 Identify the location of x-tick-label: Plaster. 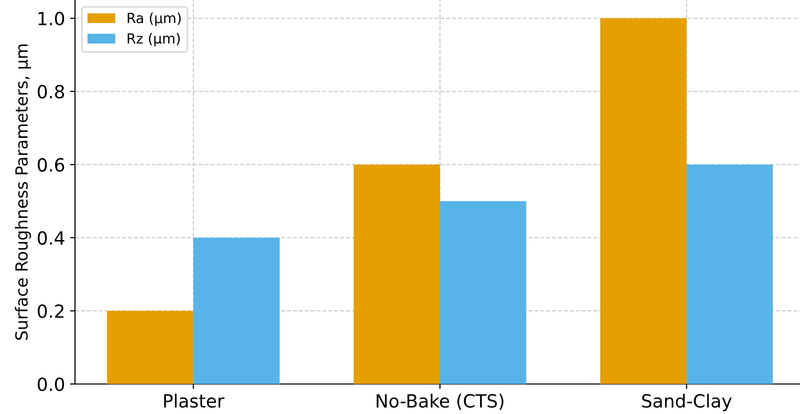
(194, 401).